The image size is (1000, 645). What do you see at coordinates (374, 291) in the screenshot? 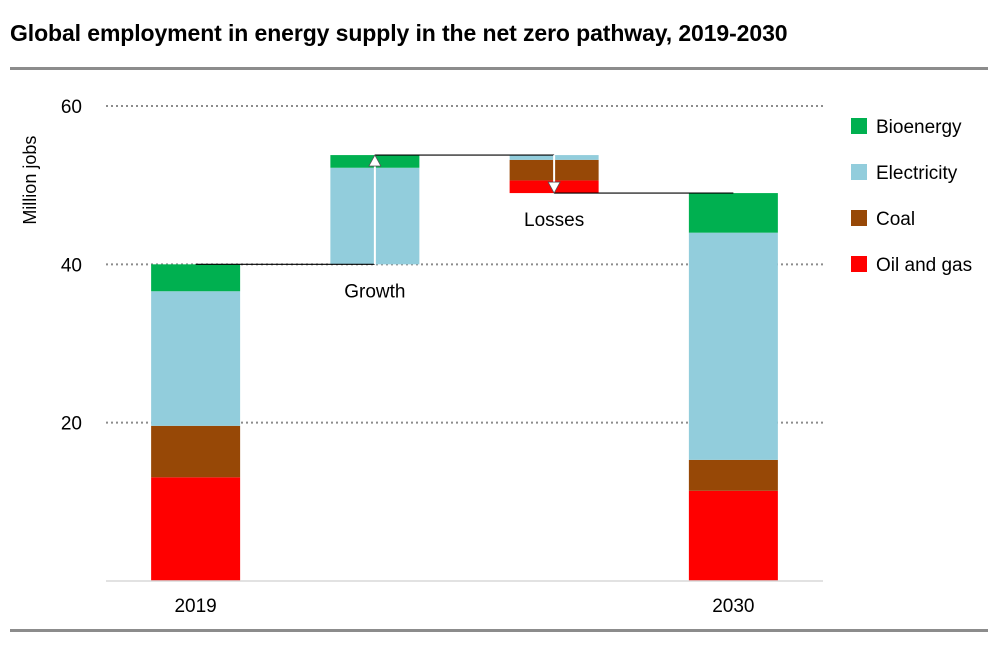
I see `annotation-growth: Growth` at bounding box center [374, 291].